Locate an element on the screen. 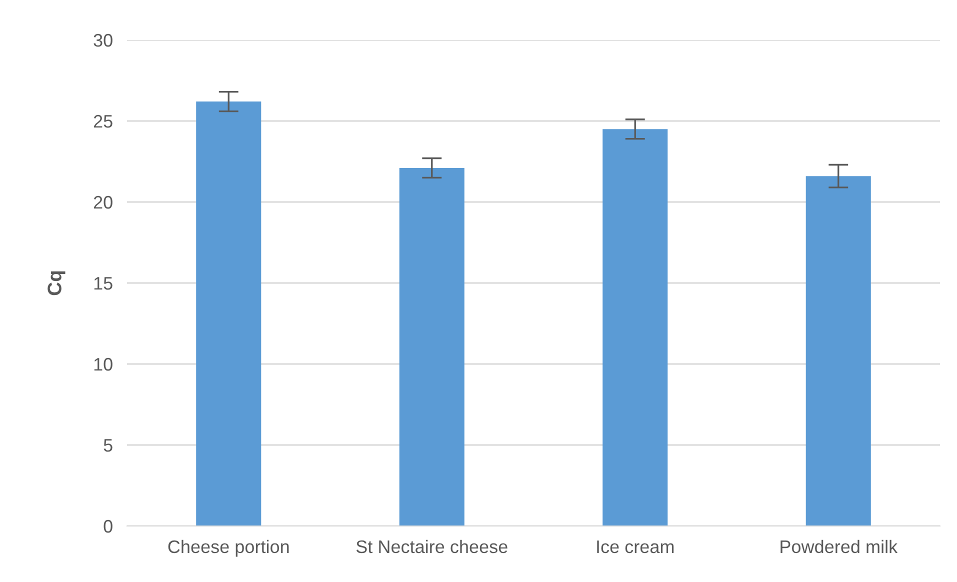  x-tick-label: Ice cream is located at coordinates (635, 547).